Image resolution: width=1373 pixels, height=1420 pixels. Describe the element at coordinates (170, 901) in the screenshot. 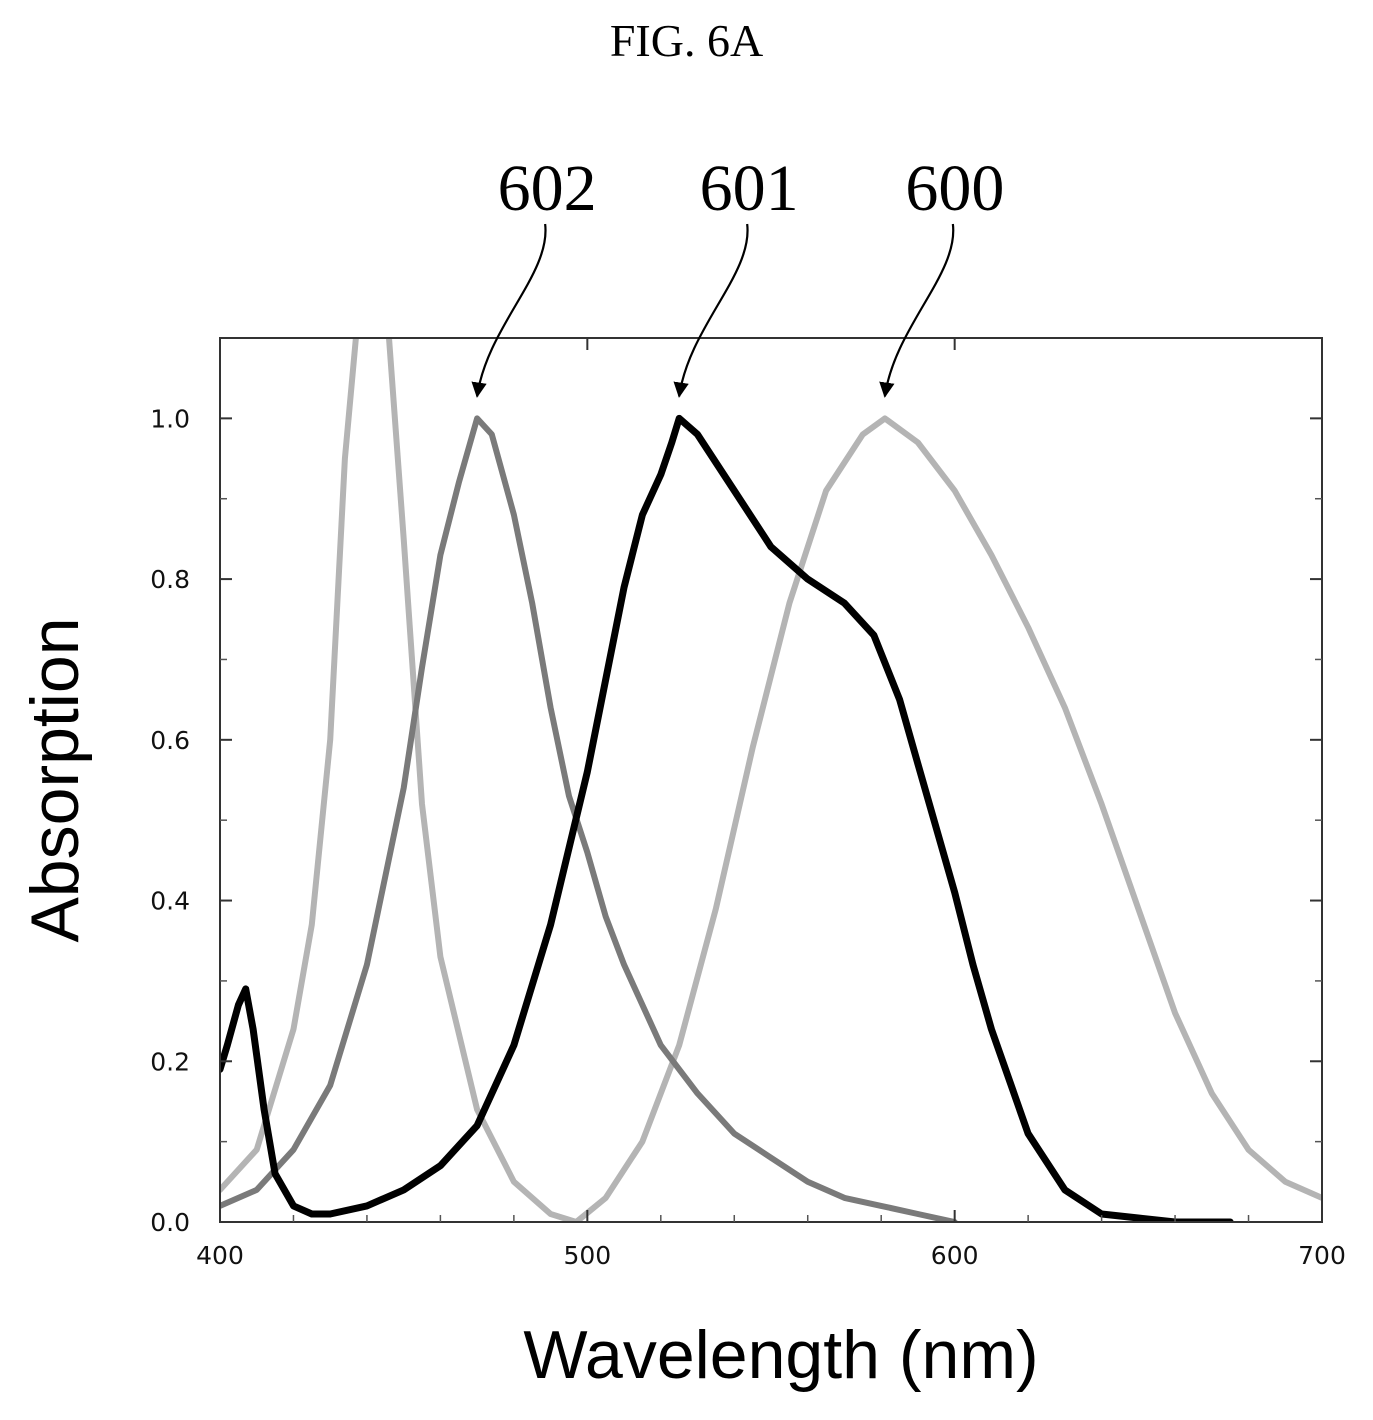

I see `y-tick-label: 0.4` at that location.